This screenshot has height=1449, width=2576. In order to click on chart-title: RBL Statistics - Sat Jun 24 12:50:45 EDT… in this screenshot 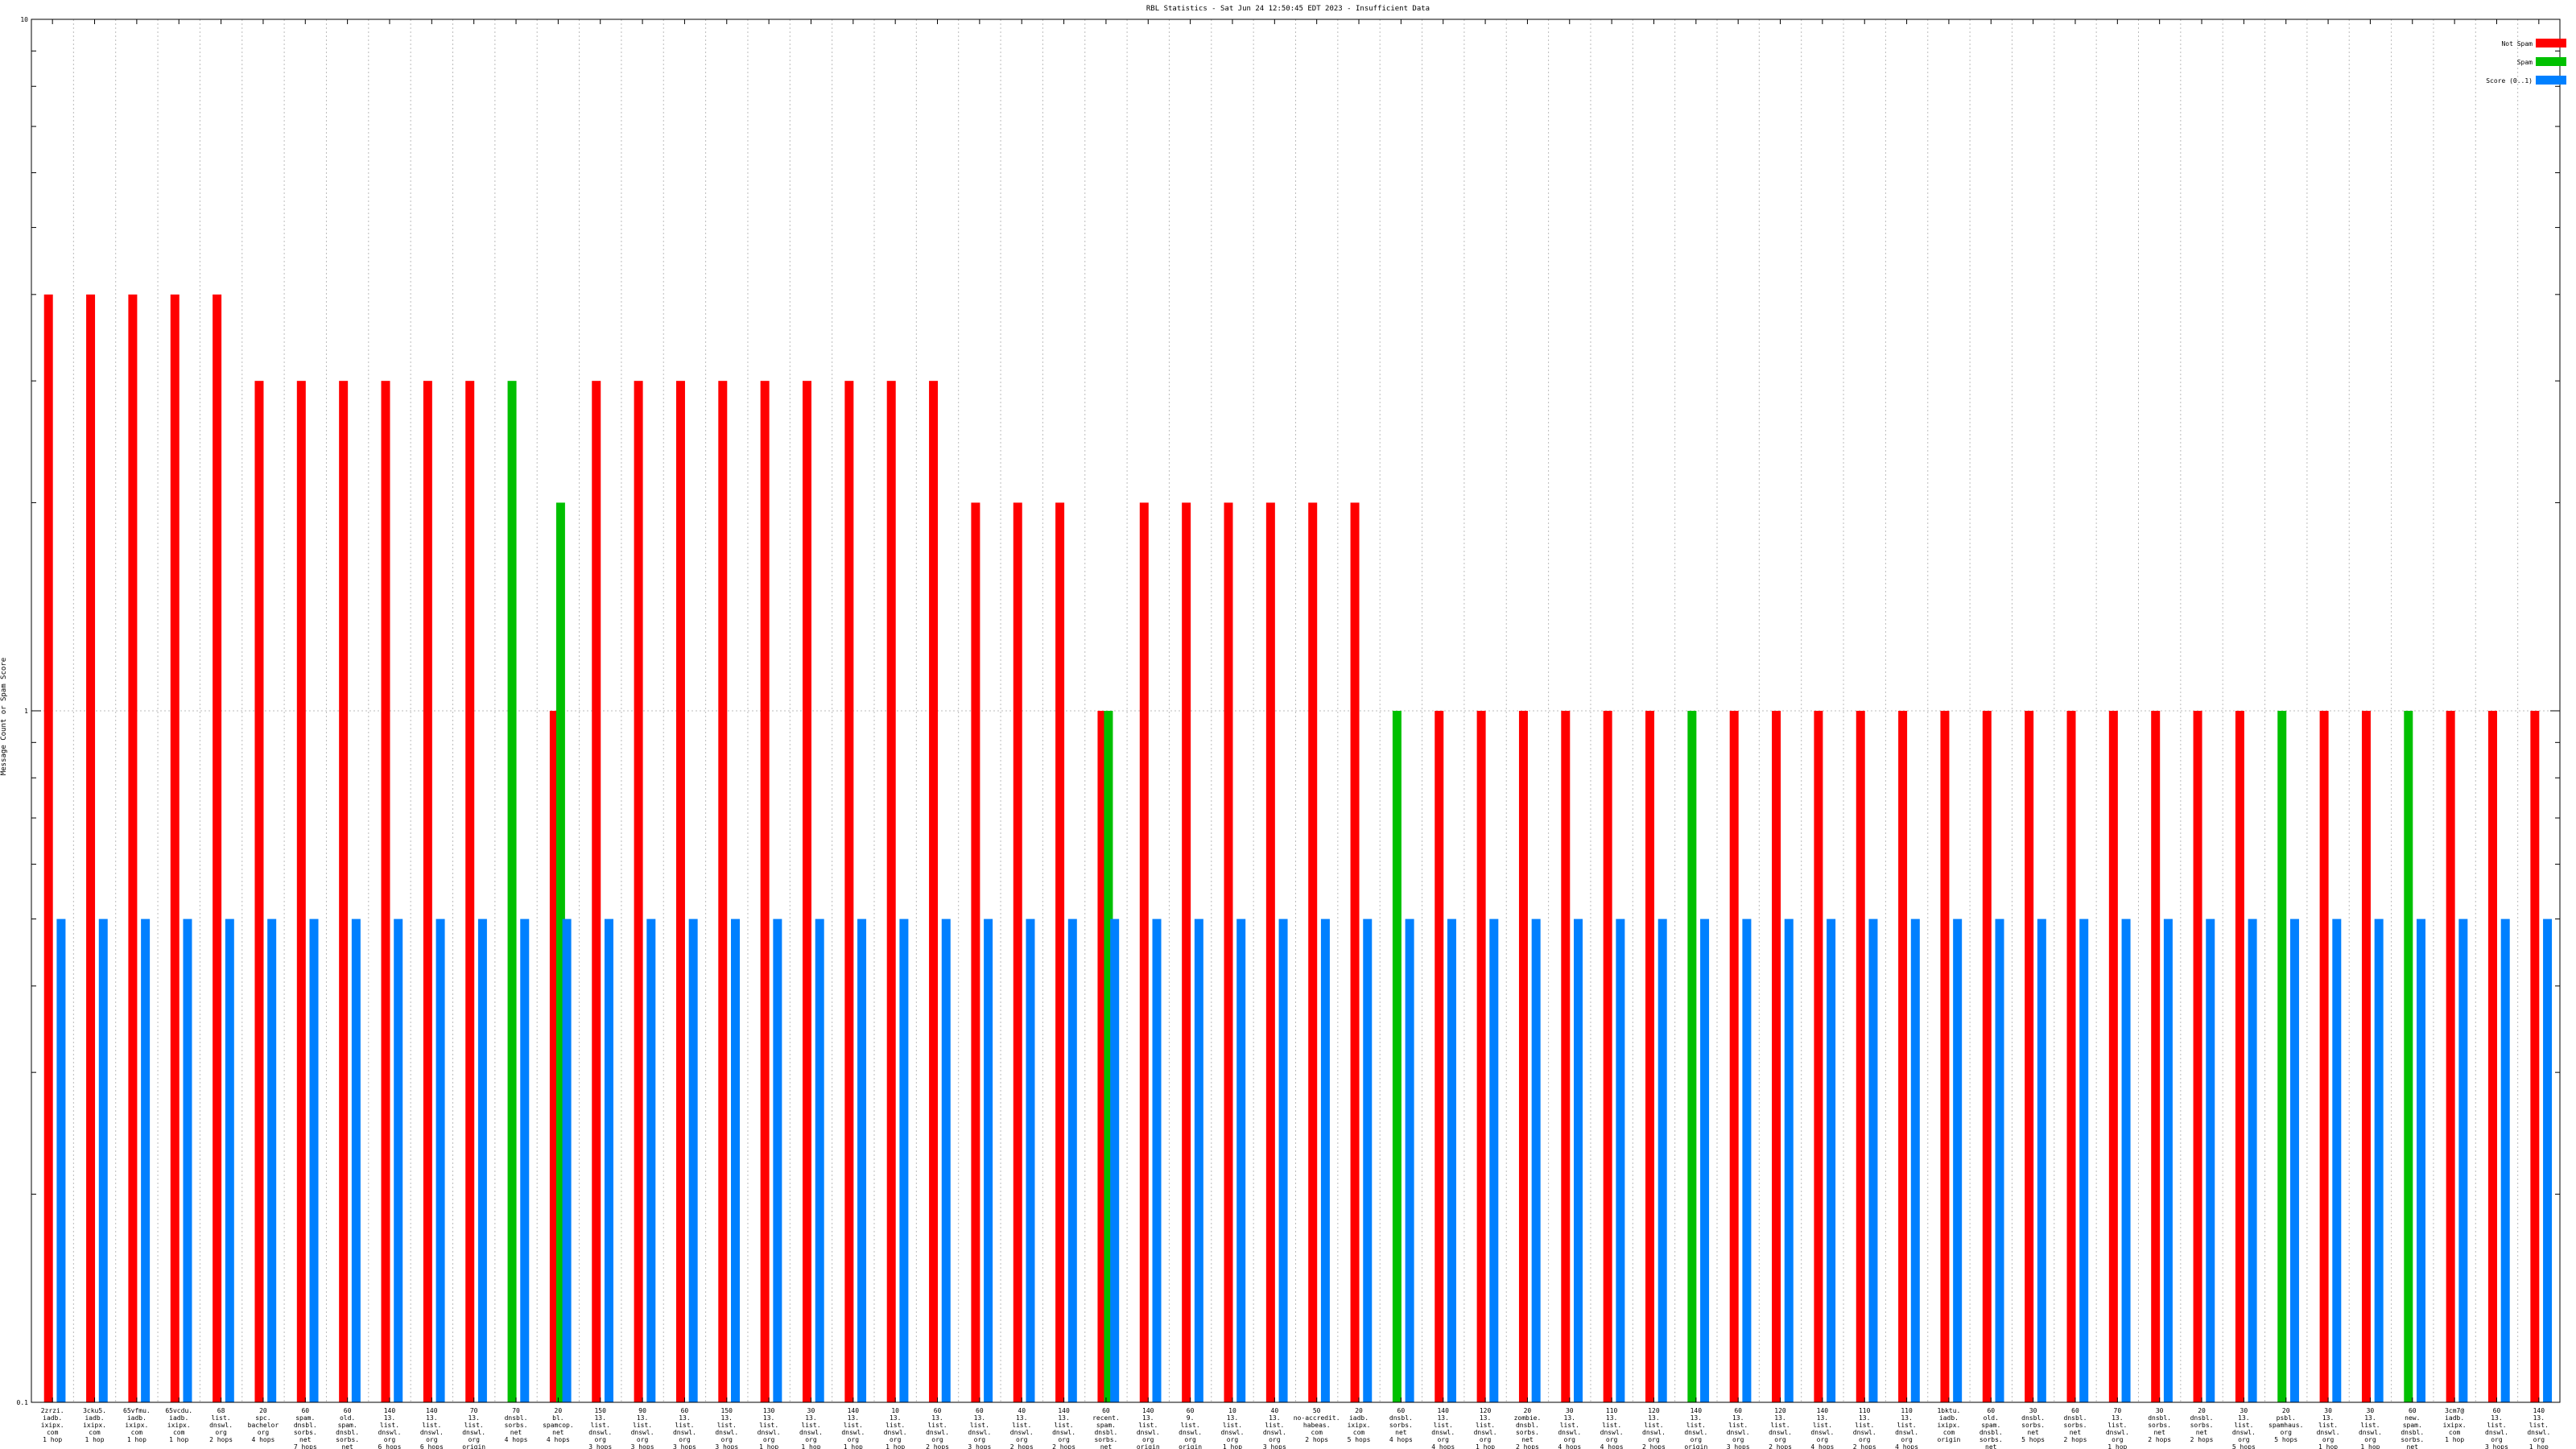, I will do `click(1288, 9)`.